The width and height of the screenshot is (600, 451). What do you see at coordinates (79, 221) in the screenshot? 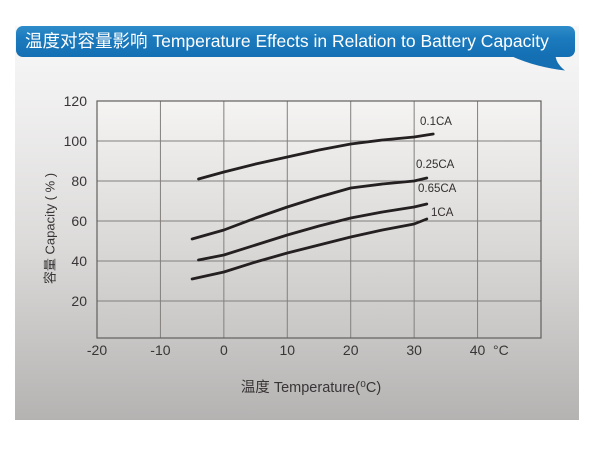
I see `y-tick-label: 60` at bounding box center [79, 221].